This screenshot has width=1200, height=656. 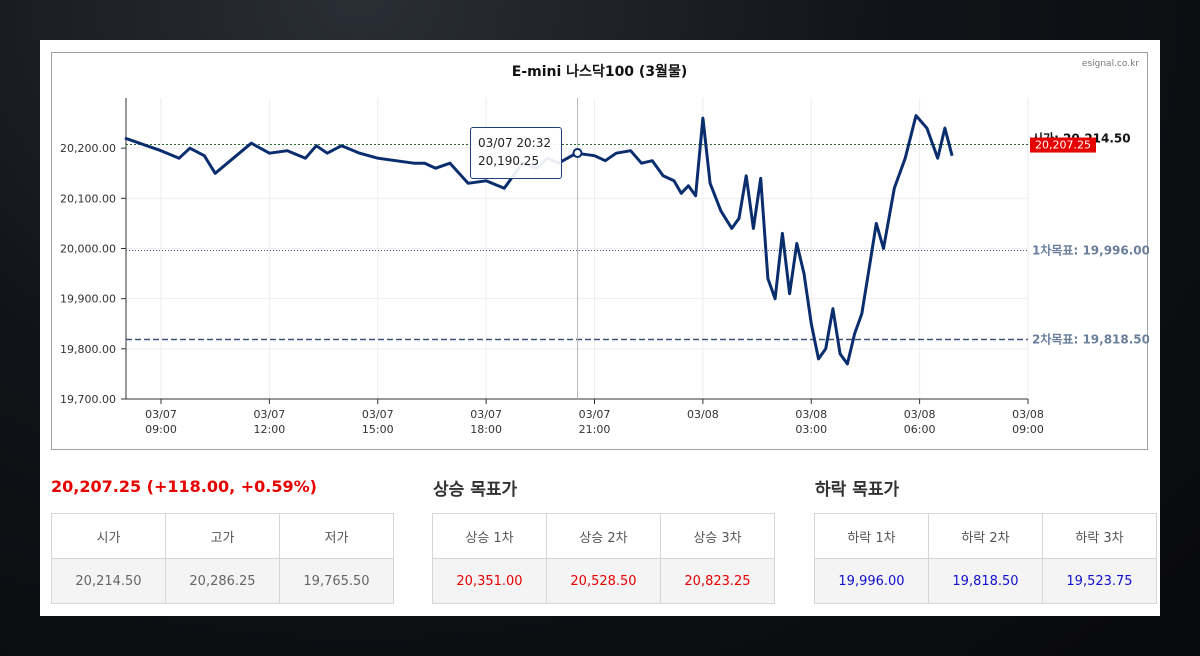 I want to click on chart-tooltip: 03/07 20:32 20,190.25, so click(x=516, y=153).